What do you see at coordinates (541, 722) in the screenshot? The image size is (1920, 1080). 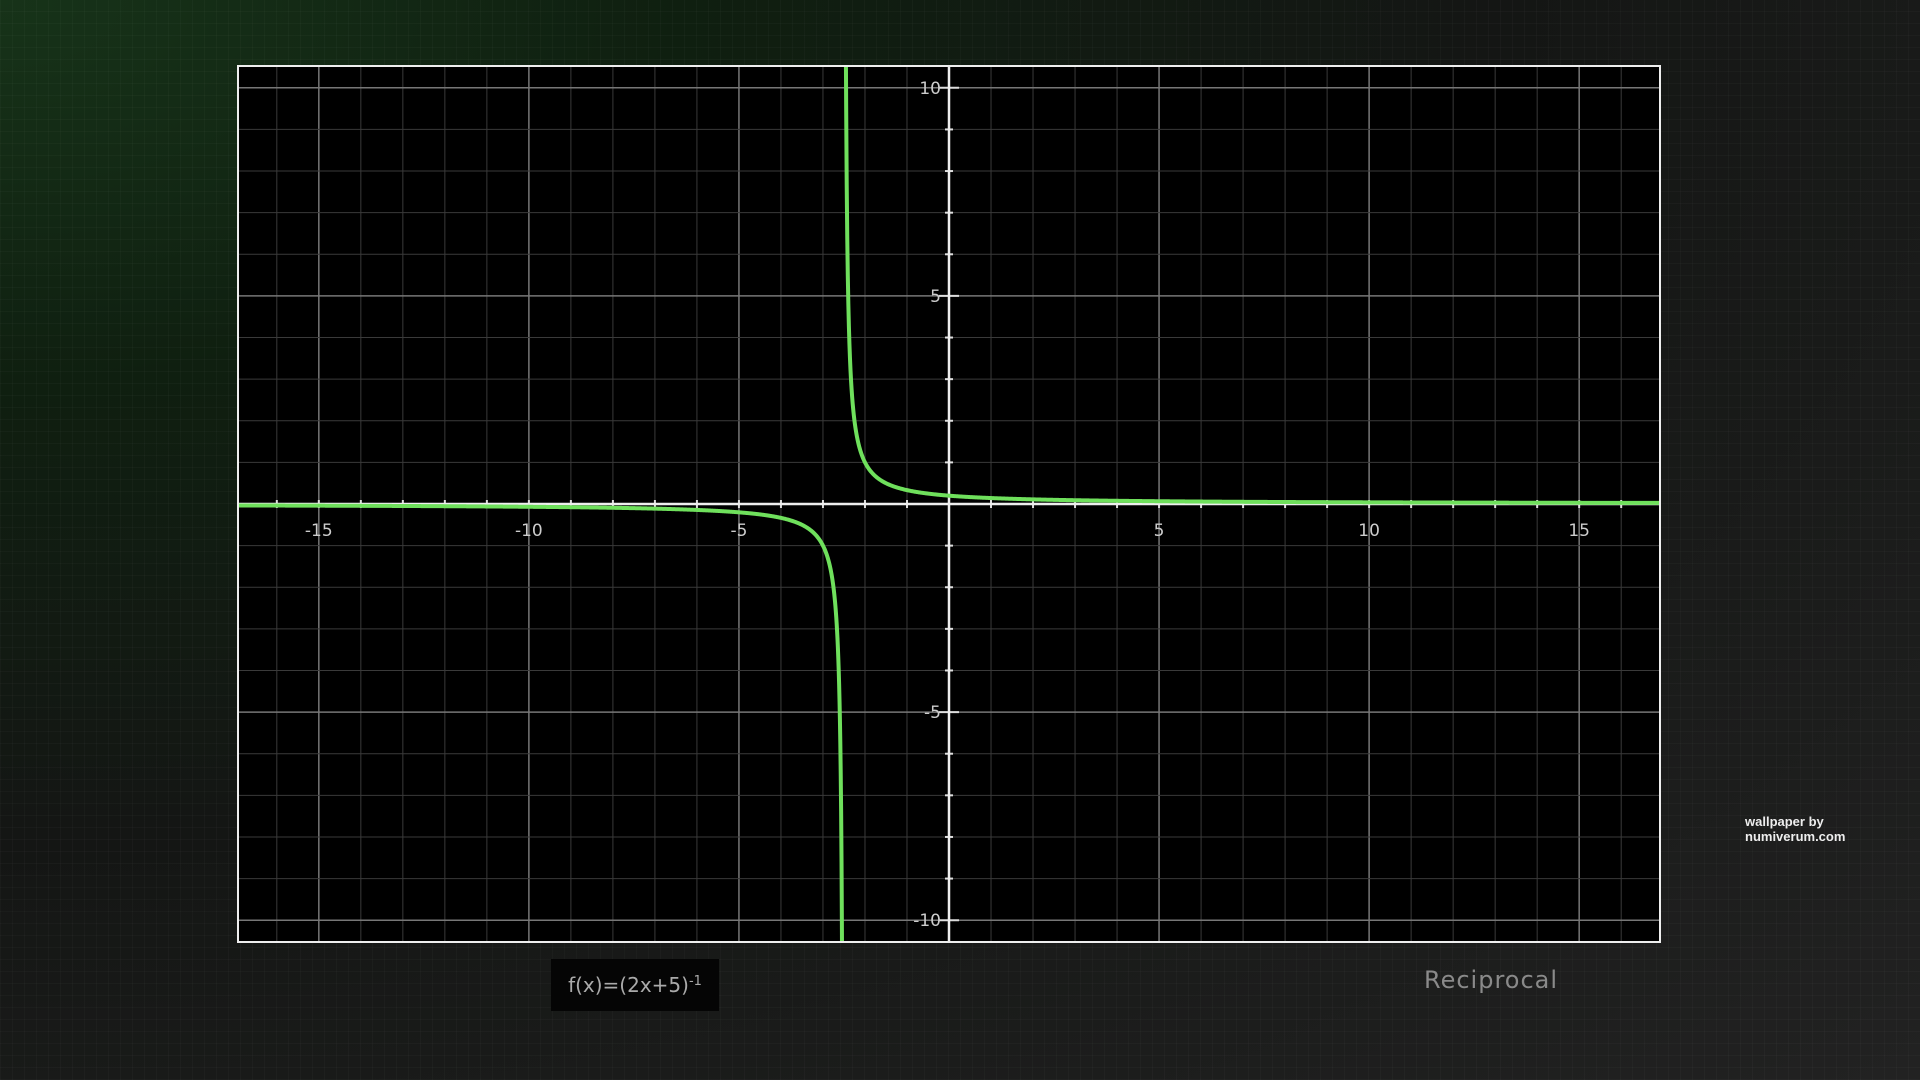 I see `curve-left-branch` at bounding box center [541, 722].